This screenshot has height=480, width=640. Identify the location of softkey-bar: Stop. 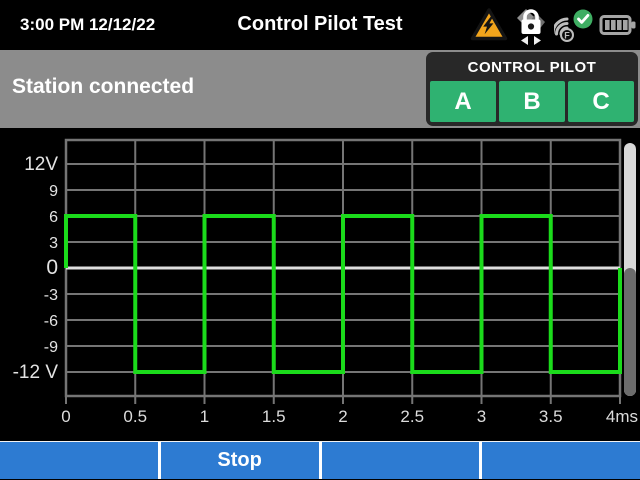
(320, 460).